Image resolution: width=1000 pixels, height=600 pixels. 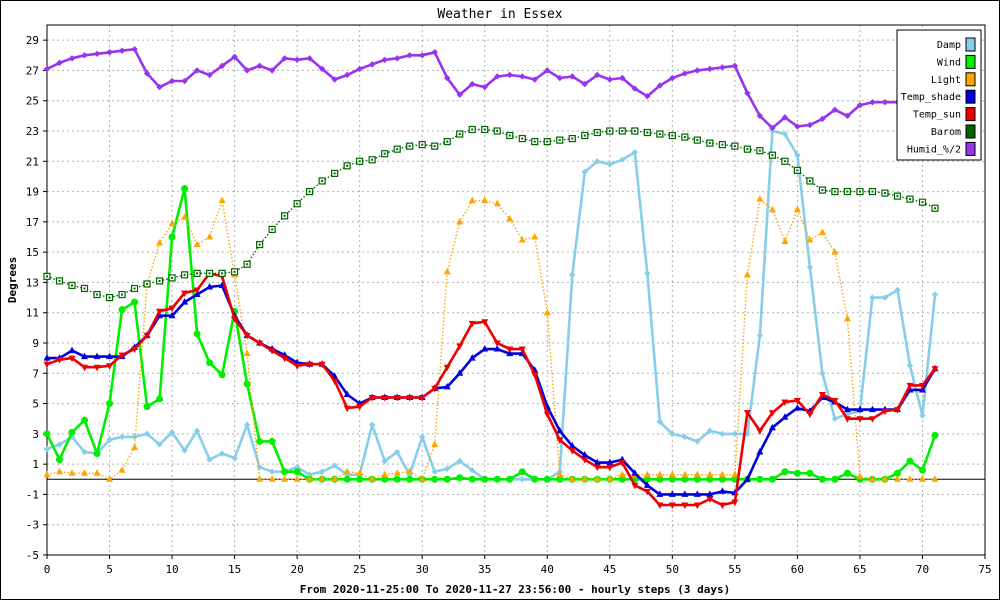 I want to click on y-tick-label: 21, so click(x=32, y=161).